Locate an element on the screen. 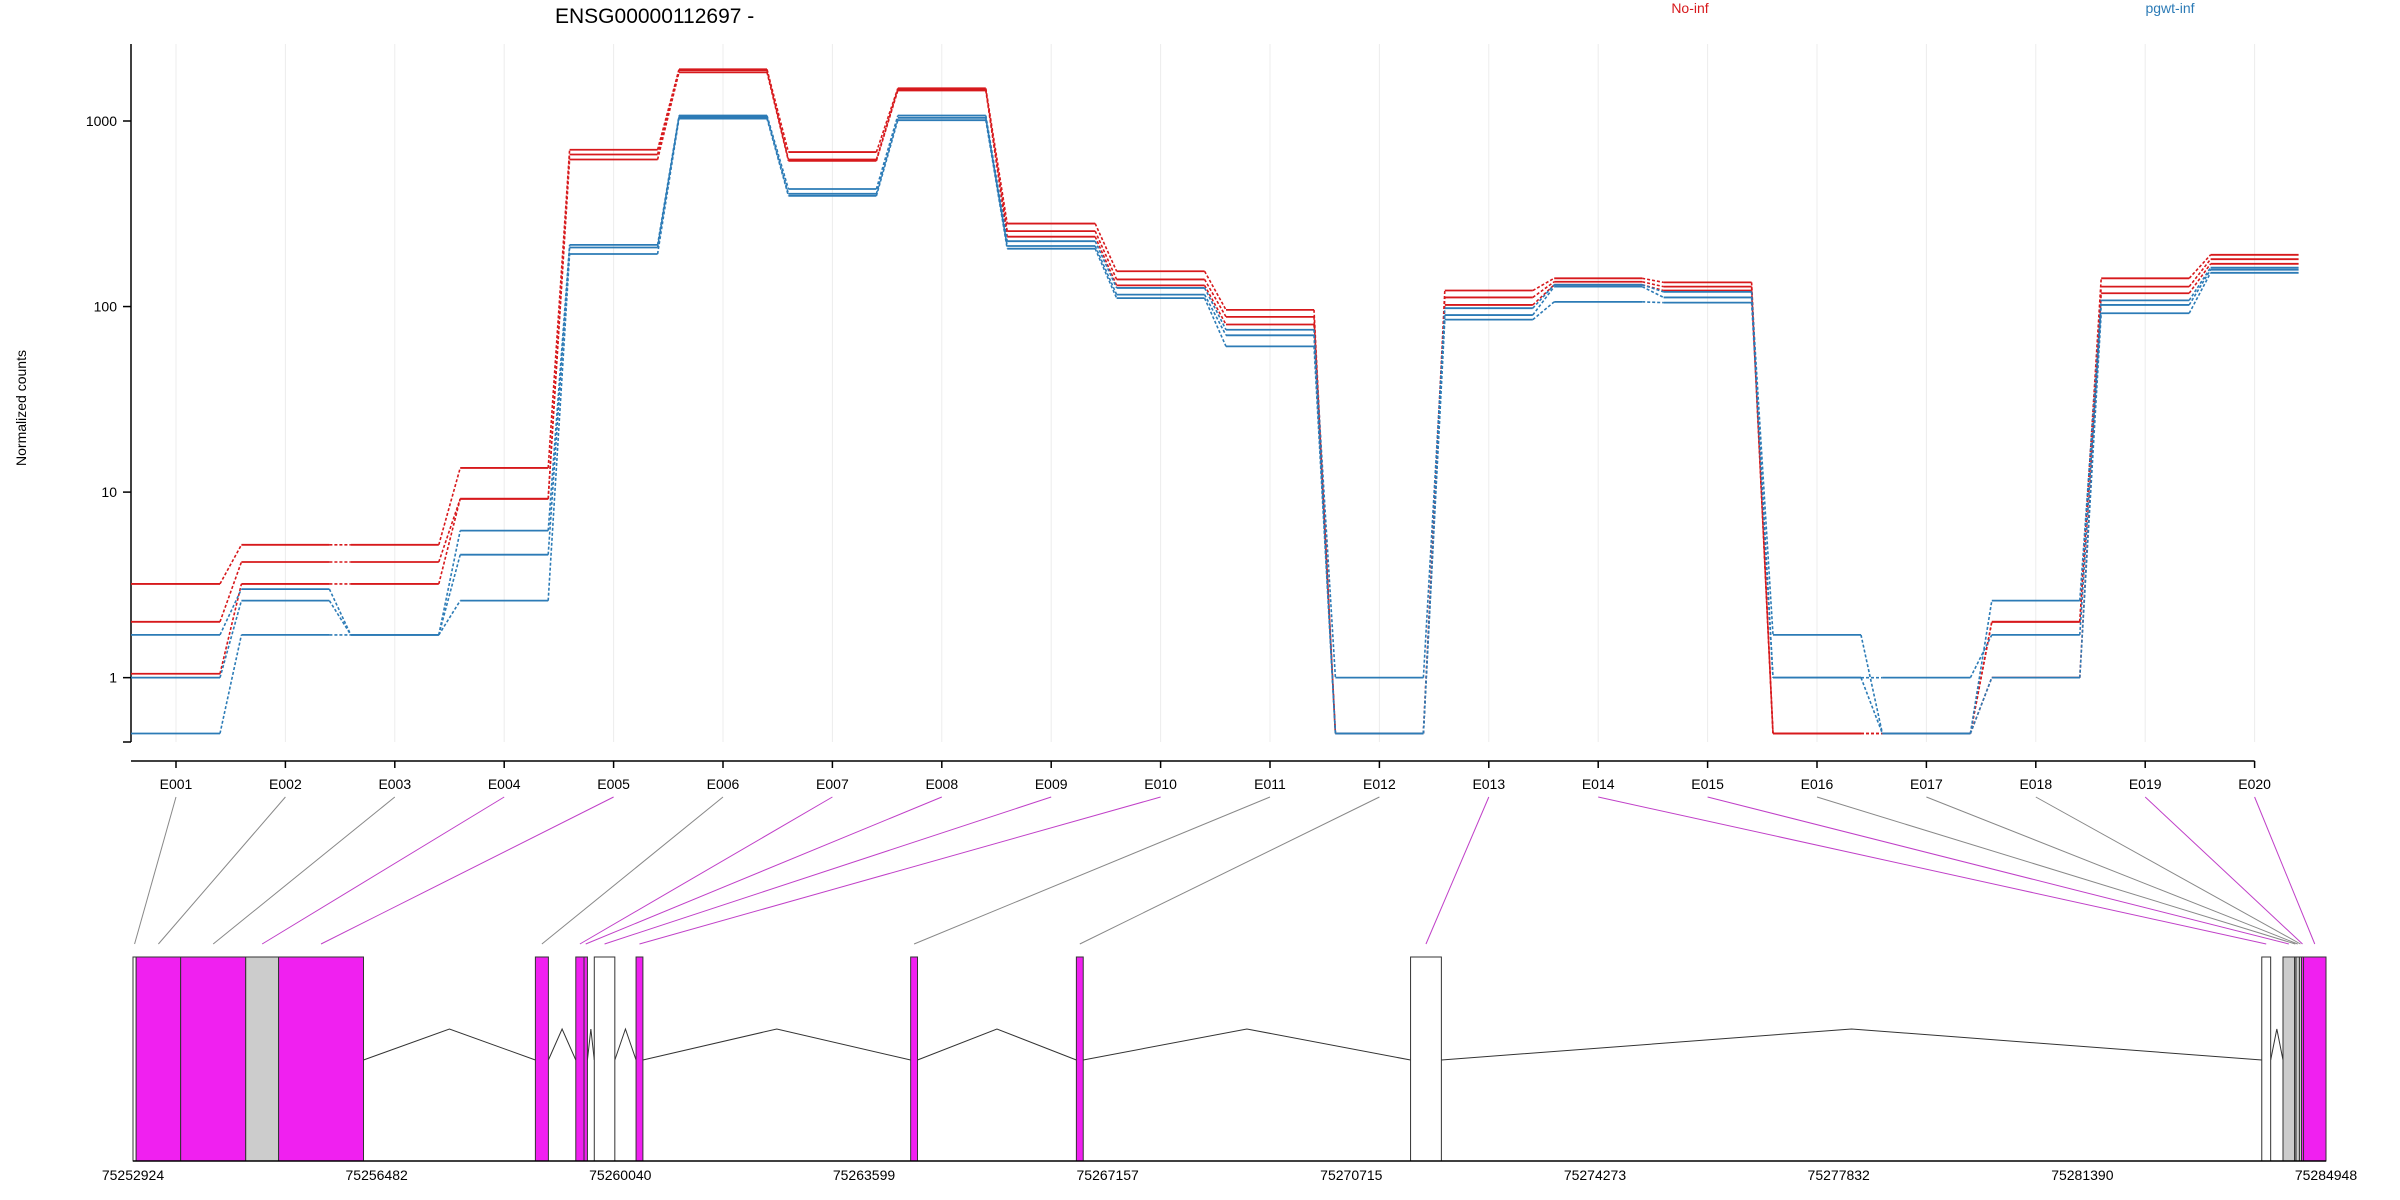  coordinate-label: 75256482 is located at coordinates (377, 1175).